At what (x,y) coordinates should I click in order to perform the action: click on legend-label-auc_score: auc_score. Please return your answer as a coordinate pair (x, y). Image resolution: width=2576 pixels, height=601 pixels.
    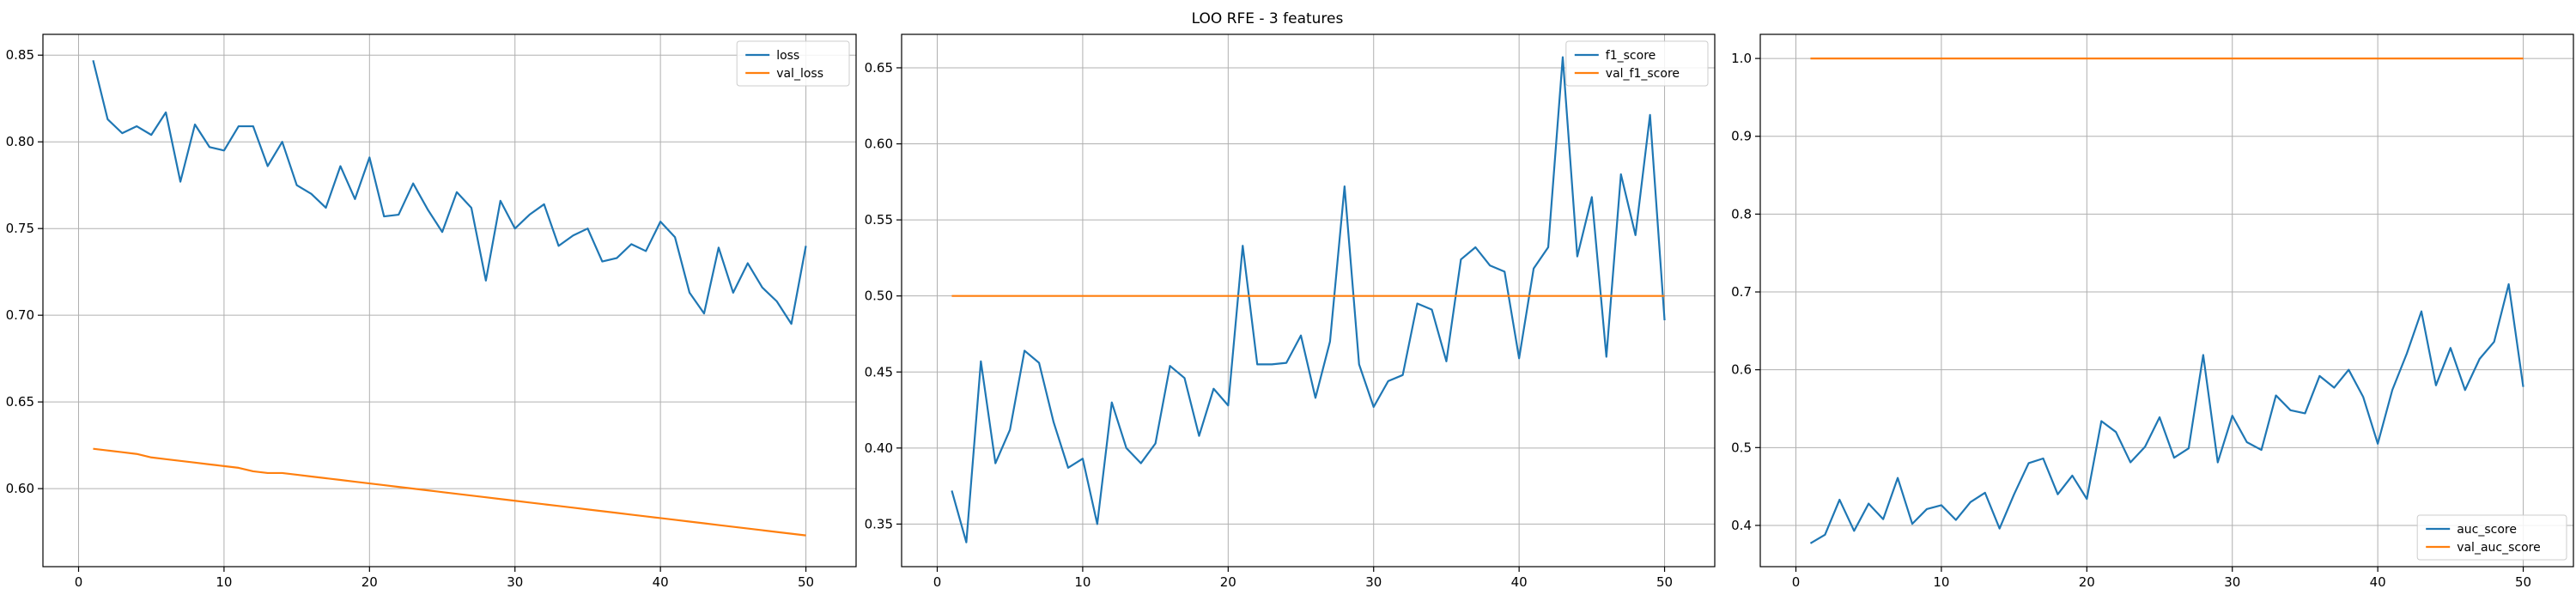
    Looking at the image, I should click on (2487, 530).